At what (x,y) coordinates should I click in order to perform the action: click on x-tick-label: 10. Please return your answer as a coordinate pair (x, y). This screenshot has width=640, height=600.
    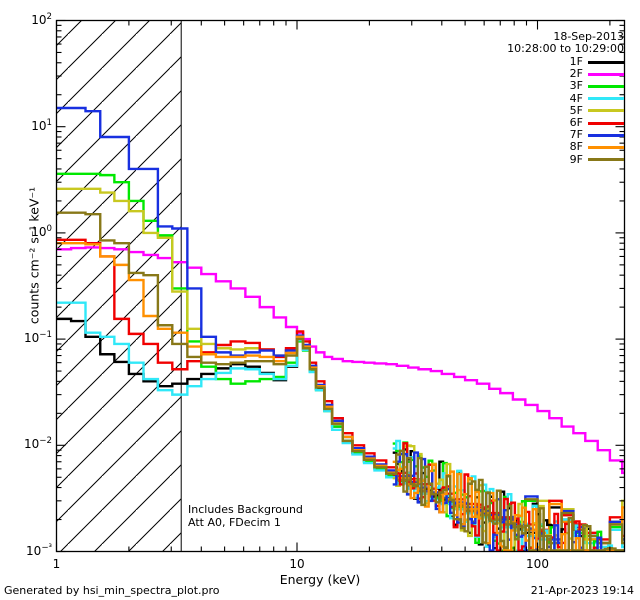
    Looking at the image, I should click on (297, 563).